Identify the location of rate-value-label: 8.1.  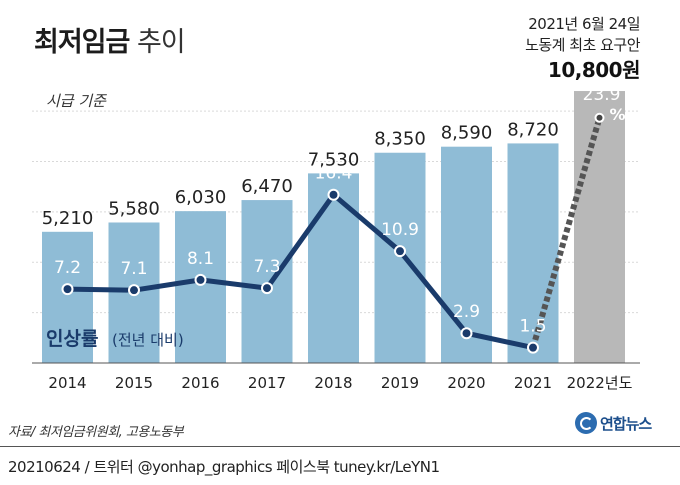
(200, 259).